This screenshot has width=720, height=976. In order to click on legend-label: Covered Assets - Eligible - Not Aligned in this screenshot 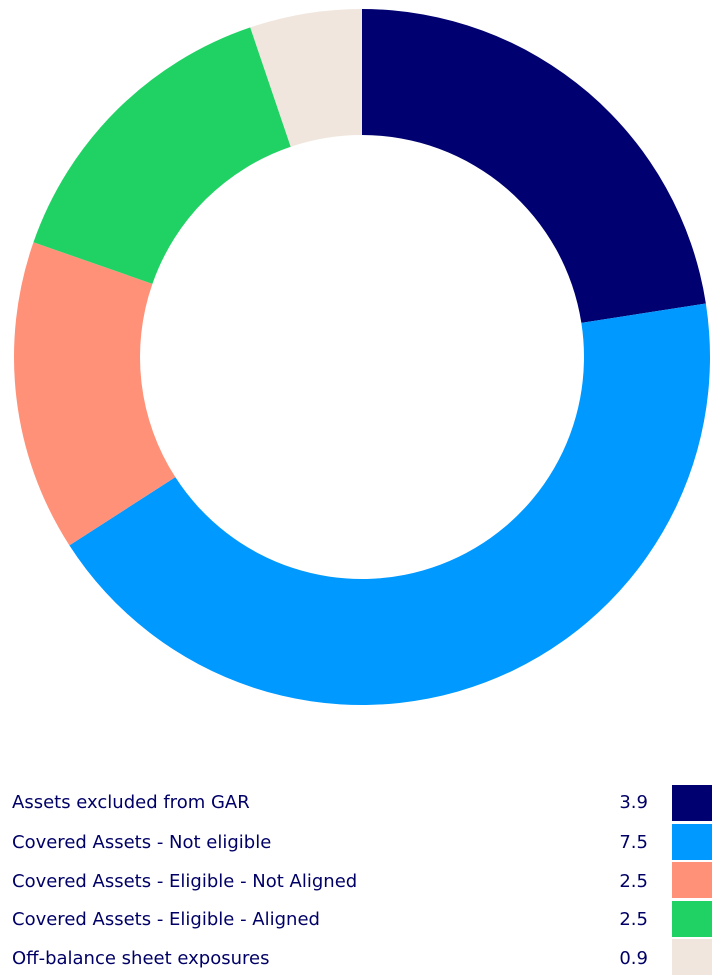, I will do `click(184, 881)`.